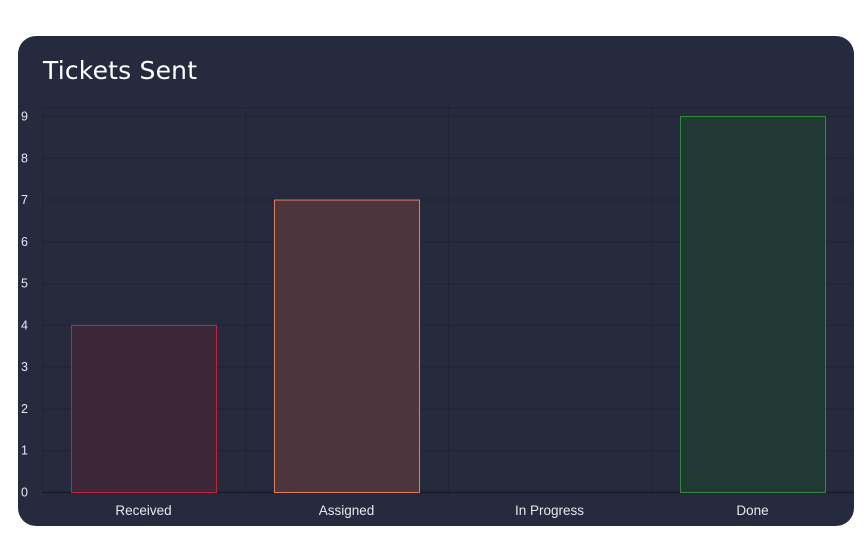 The image size is (865, 547). I want to click on y-tick-label-3: 3, so click(24, 367).